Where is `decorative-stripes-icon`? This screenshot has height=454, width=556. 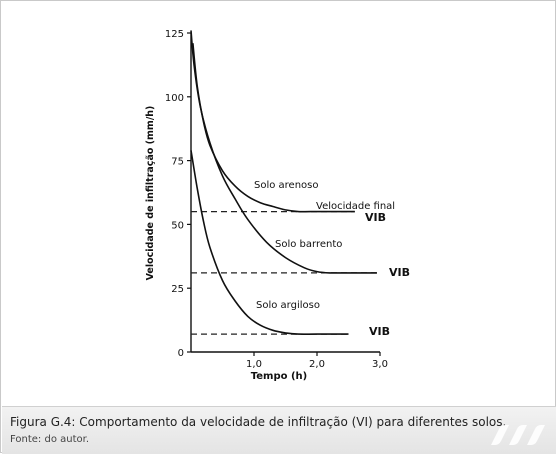
decorative-stripes-icon is located at coordinates (518, 435).